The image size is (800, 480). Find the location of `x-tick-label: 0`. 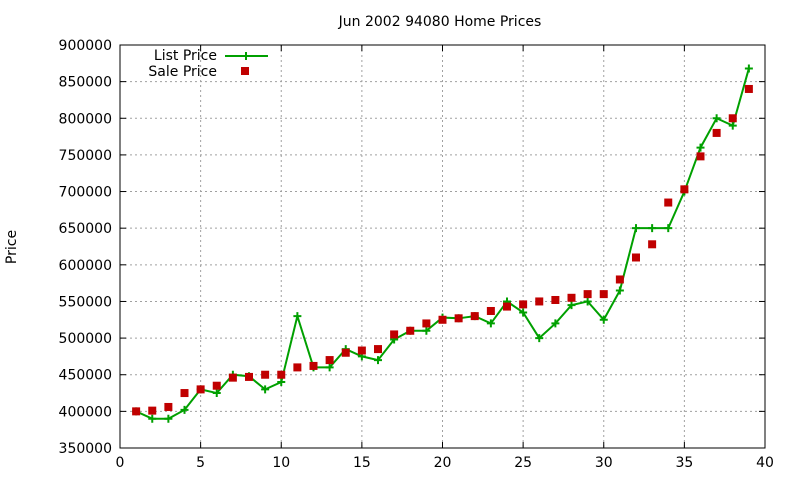

x-tick-label: 0 is located at coordinates (120, 463).